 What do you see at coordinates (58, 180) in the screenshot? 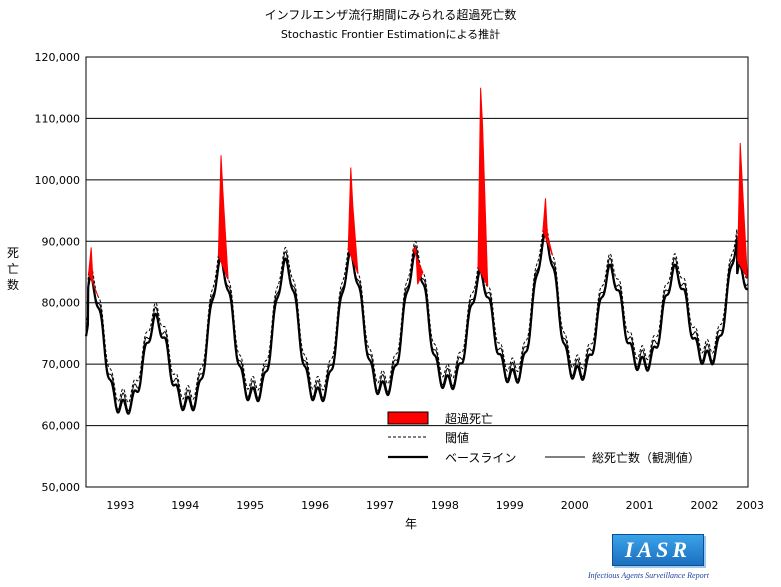
I see `y-tick-label: 100,000` at bounding box center [58, 180].